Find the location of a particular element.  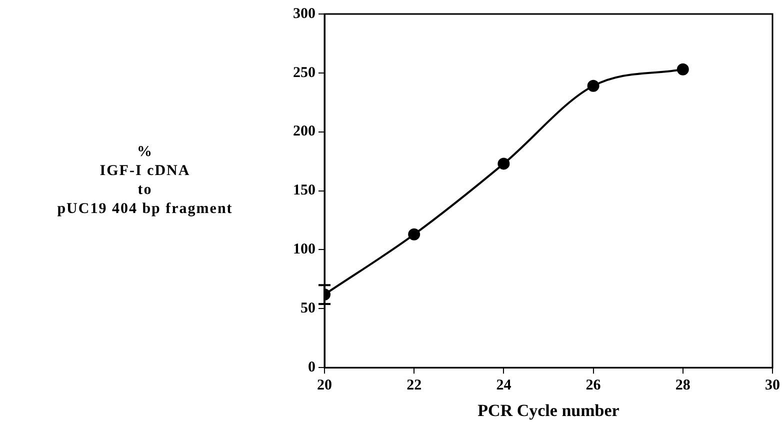

x-tick-label: 30 is located at coordinates (772, 385).